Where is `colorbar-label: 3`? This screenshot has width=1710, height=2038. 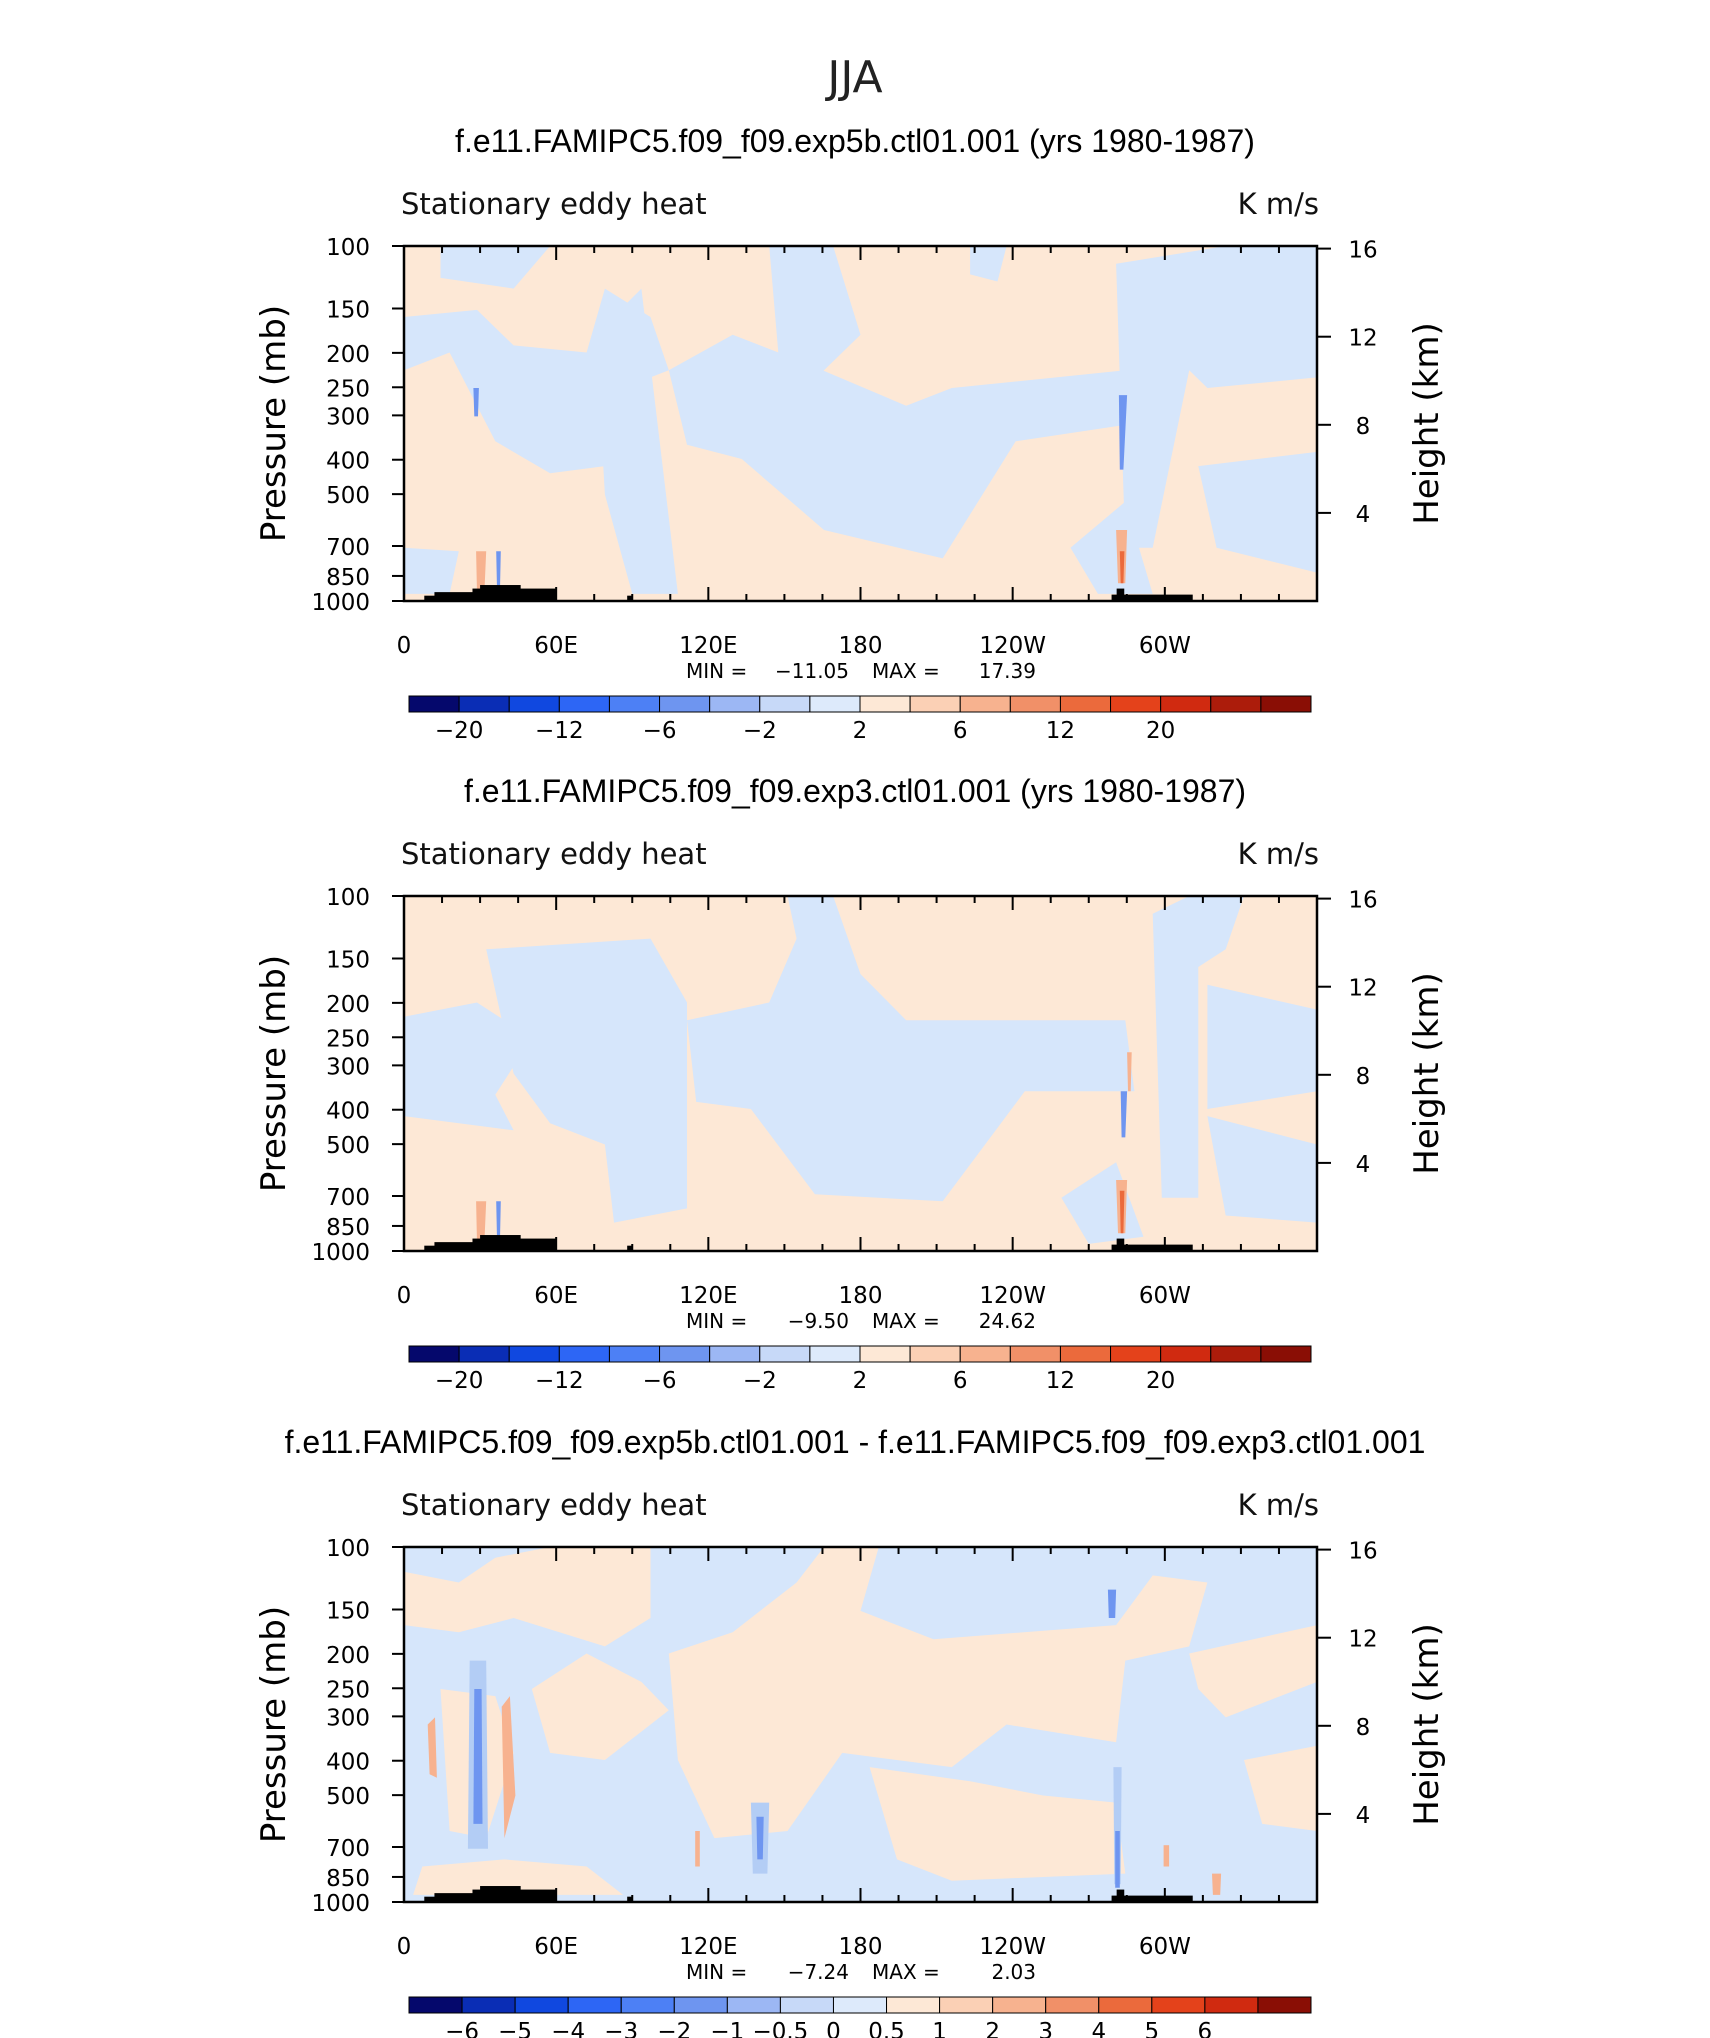
colorbar-label: 3 is located at coordinates (1045, 2028).